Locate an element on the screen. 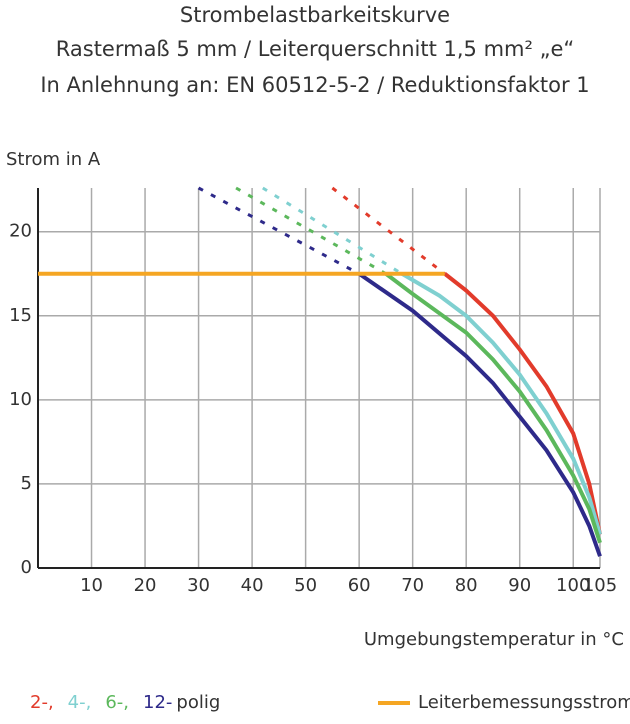 This screenshot has height=724, width=630. x-tick-label: 40 is located at coordinates (252, 585).